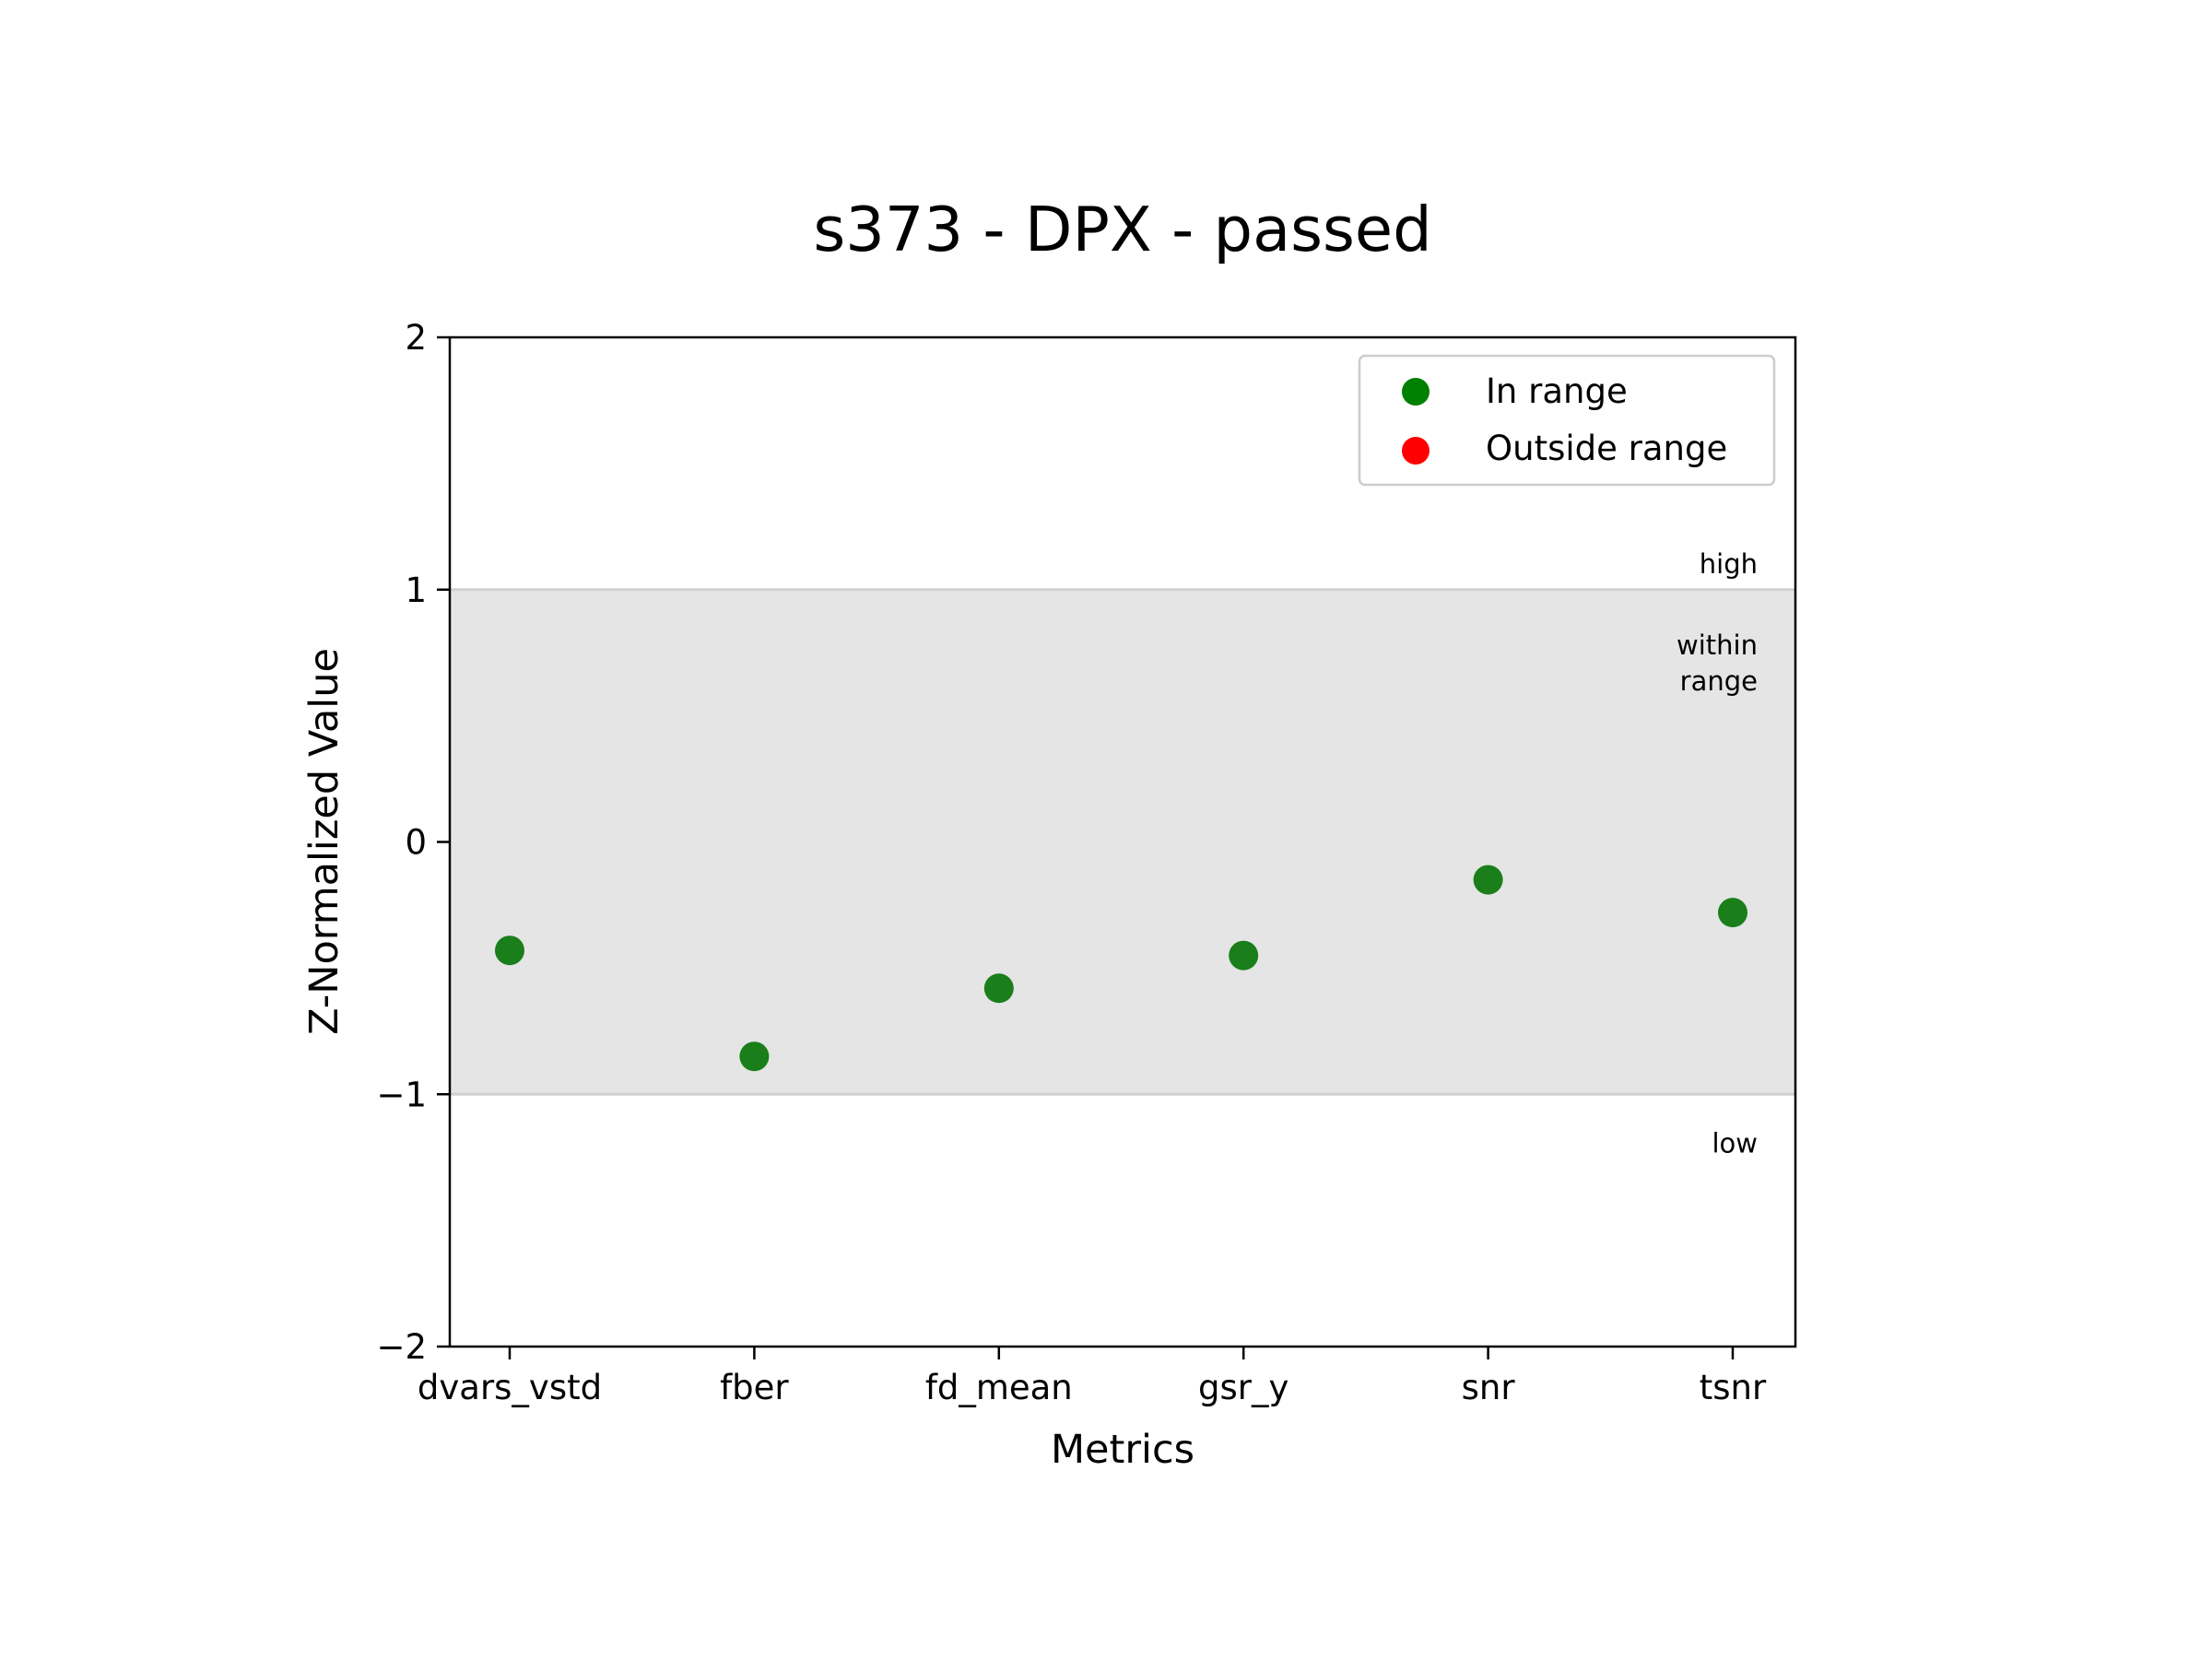  What do you see at coordinates (999, 1387) in the screenshot?
I see `x-tick-label: fd_mean` at bounding box center [999, 1387].